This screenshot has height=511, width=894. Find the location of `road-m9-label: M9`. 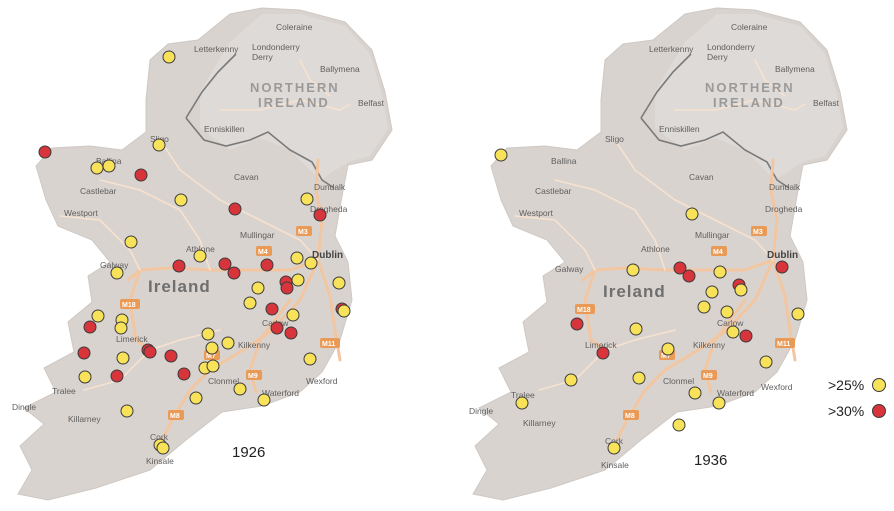

road-m9-label: M9 is located at coordinates (708, 376).